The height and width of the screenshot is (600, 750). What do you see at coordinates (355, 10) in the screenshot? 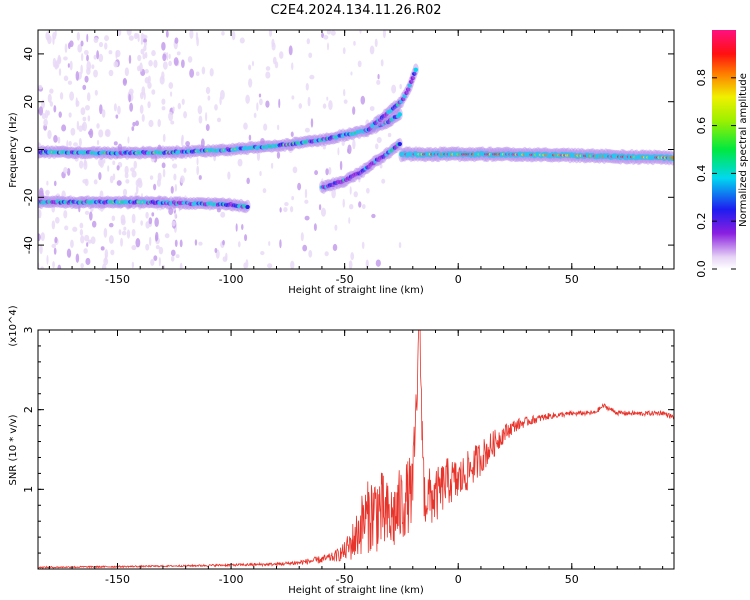
I see `figure-title: C2E4.2024.134.11.26.R02` at bounding box center [355, 10].